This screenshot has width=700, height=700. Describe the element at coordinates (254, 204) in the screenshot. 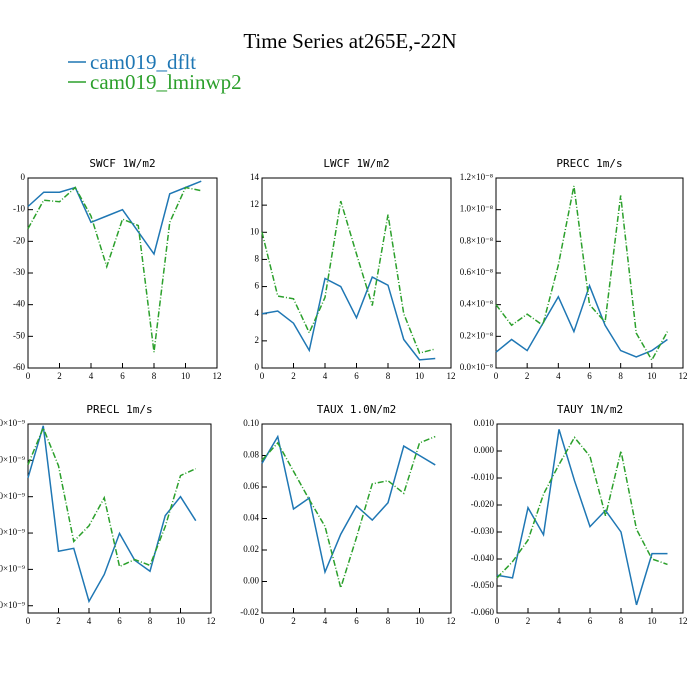

I see `y-tick-label: 12` at that location.